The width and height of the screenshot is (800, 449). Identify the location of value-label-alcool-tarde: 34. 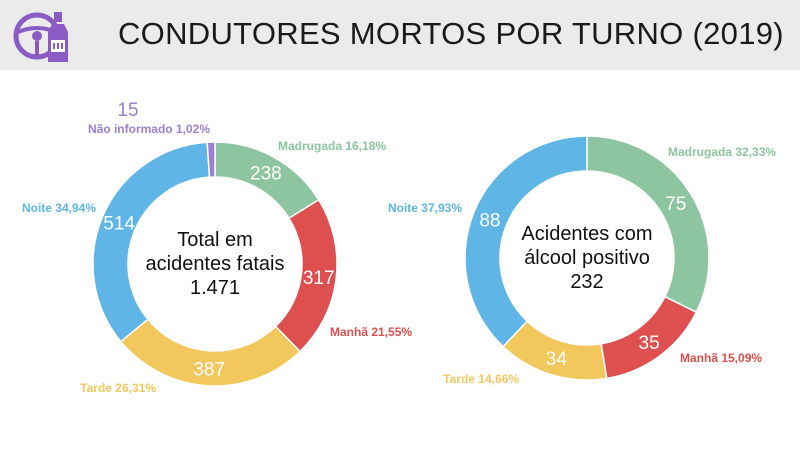
(557, 359).